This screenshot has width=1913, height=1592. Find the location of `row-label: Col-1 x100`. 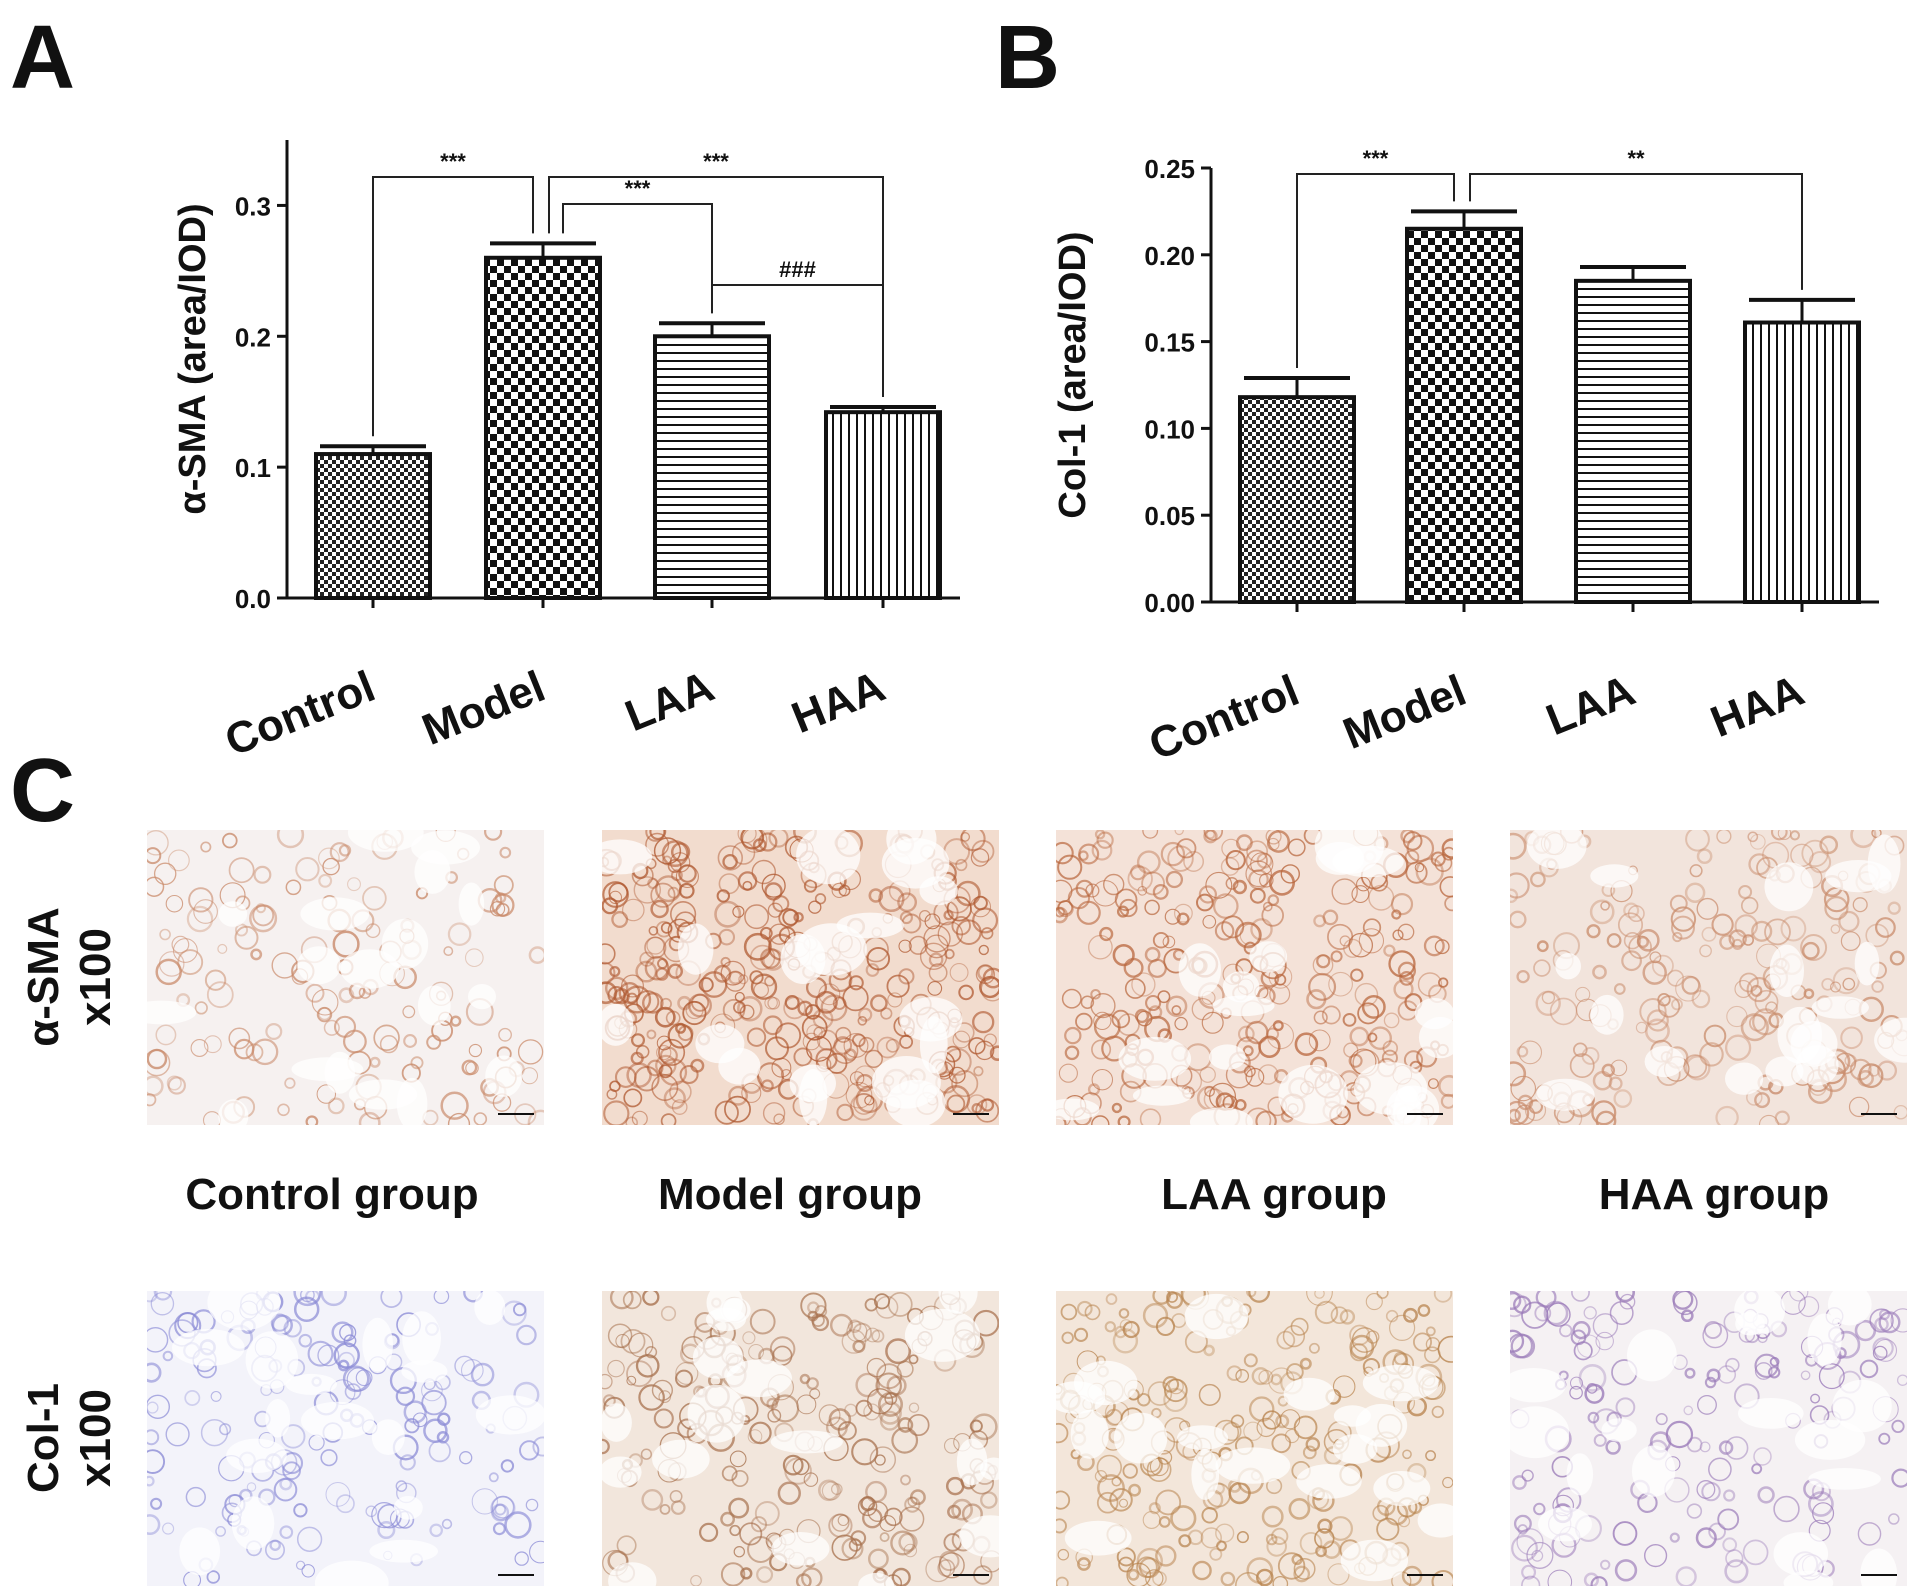

row-label: Col-1 x100 is located at coordinates (70, 1438).